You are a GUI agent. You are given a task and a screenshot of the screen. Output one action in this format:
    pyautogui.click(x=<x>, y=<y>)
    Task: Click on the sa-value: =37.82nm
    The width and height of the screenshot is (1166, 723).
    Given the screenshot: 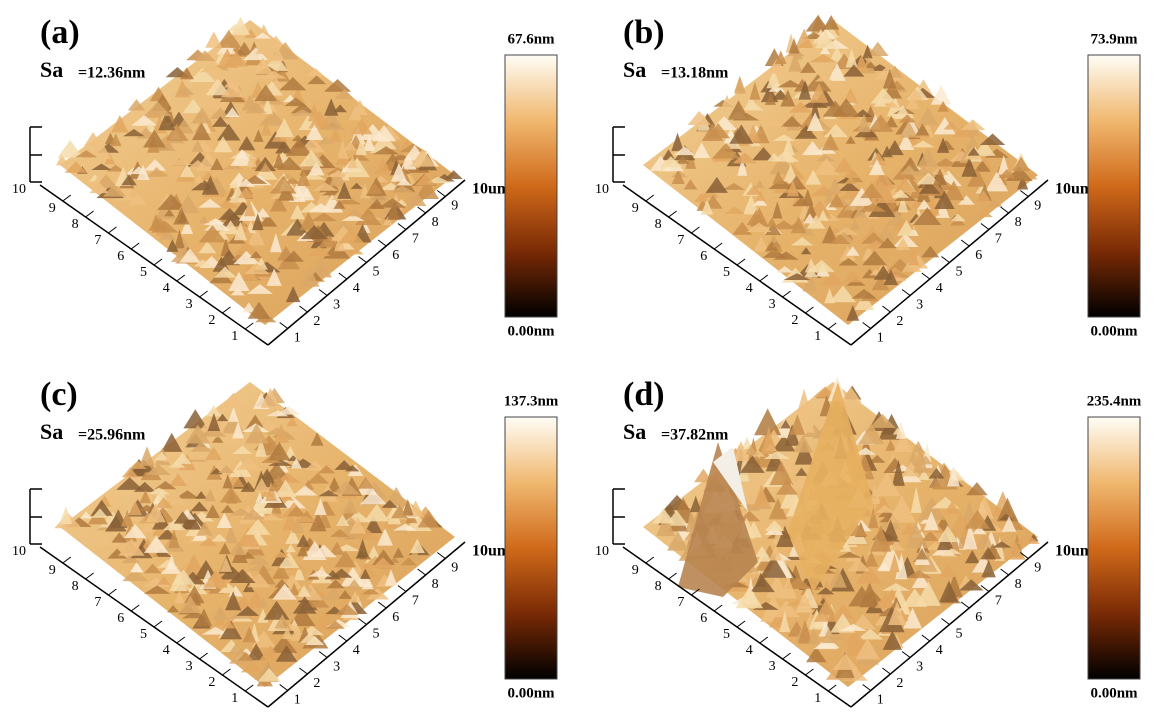 What is the action you would take?
    pyautogui.click(x=695, y=435)
    